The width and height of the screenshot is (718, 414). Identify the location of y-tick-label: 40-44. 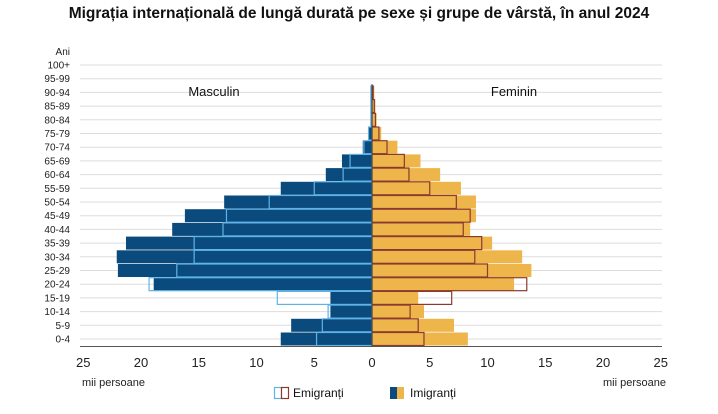
(57, 230).